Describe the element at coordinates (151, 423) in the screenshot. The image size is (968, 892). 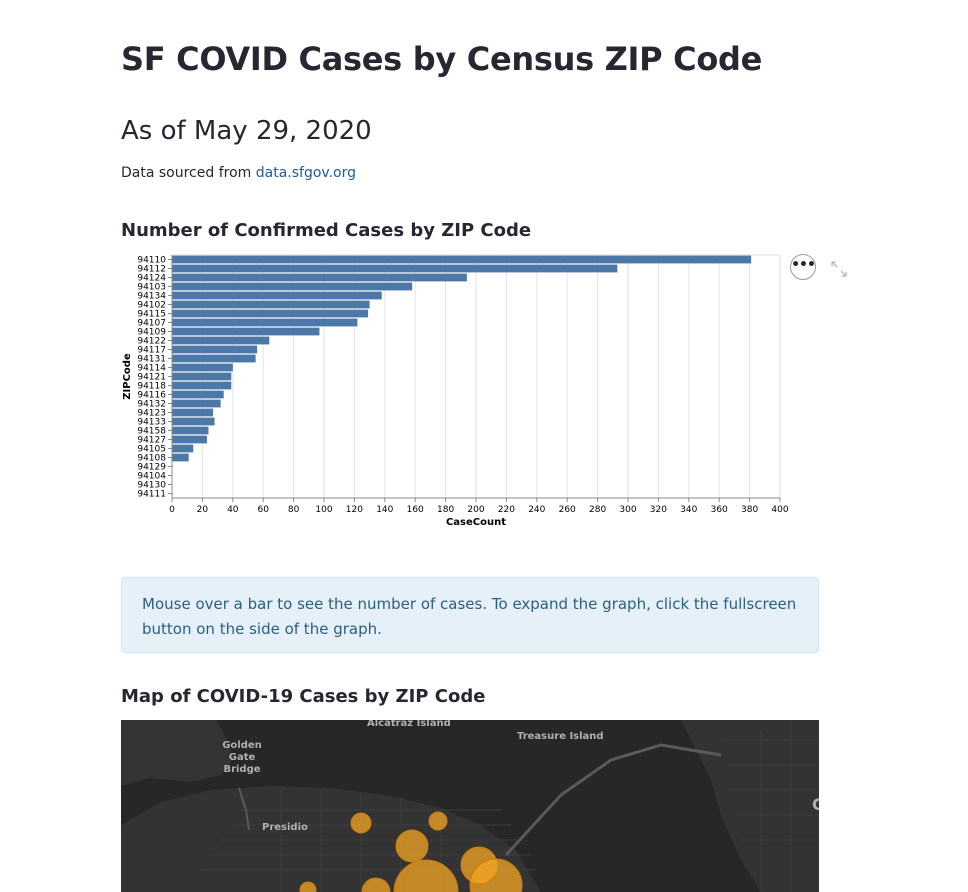
I see `y-tick-label: 94133` at that location.